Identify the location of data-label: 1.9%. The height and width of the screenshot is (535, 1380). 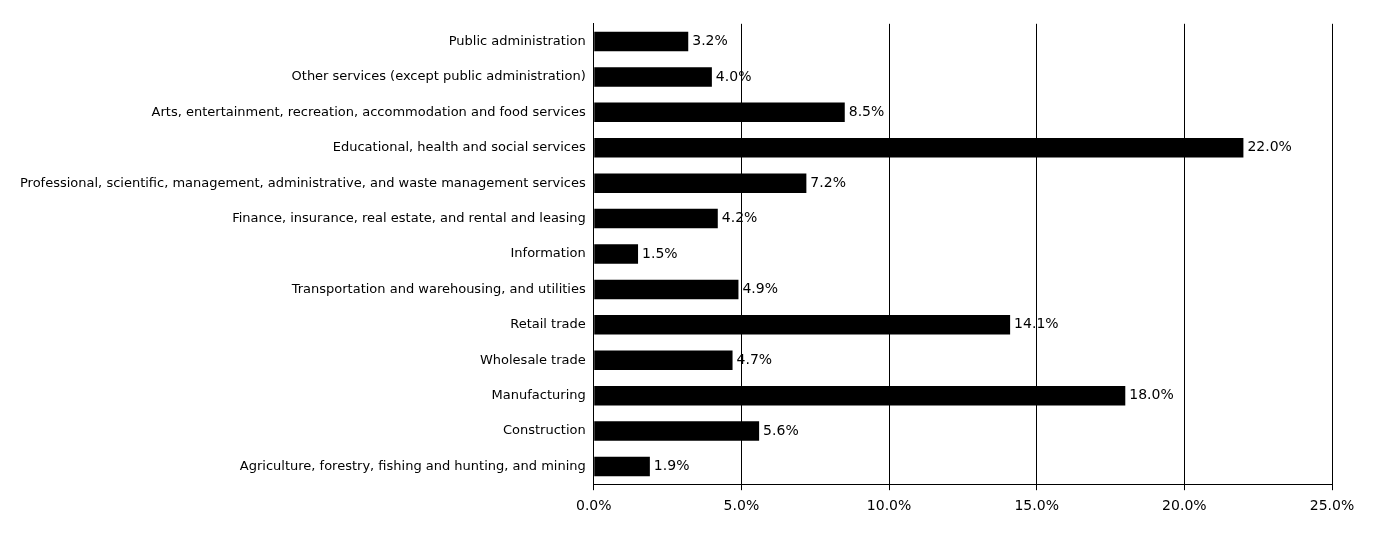
(671, 465).